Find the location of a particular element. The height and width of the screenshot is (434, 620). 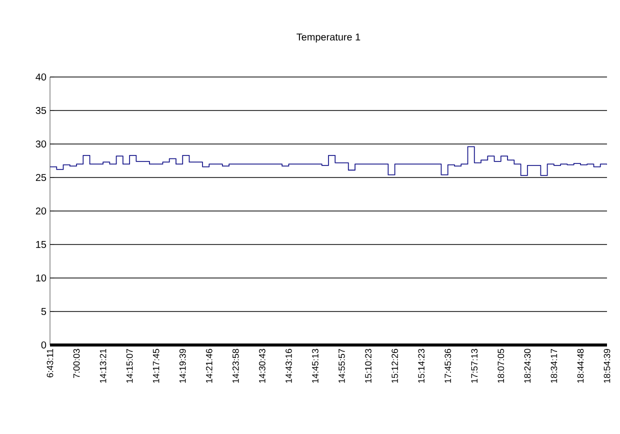

x-tick-label: 14:15:07 is located at coordinates (129, 365).